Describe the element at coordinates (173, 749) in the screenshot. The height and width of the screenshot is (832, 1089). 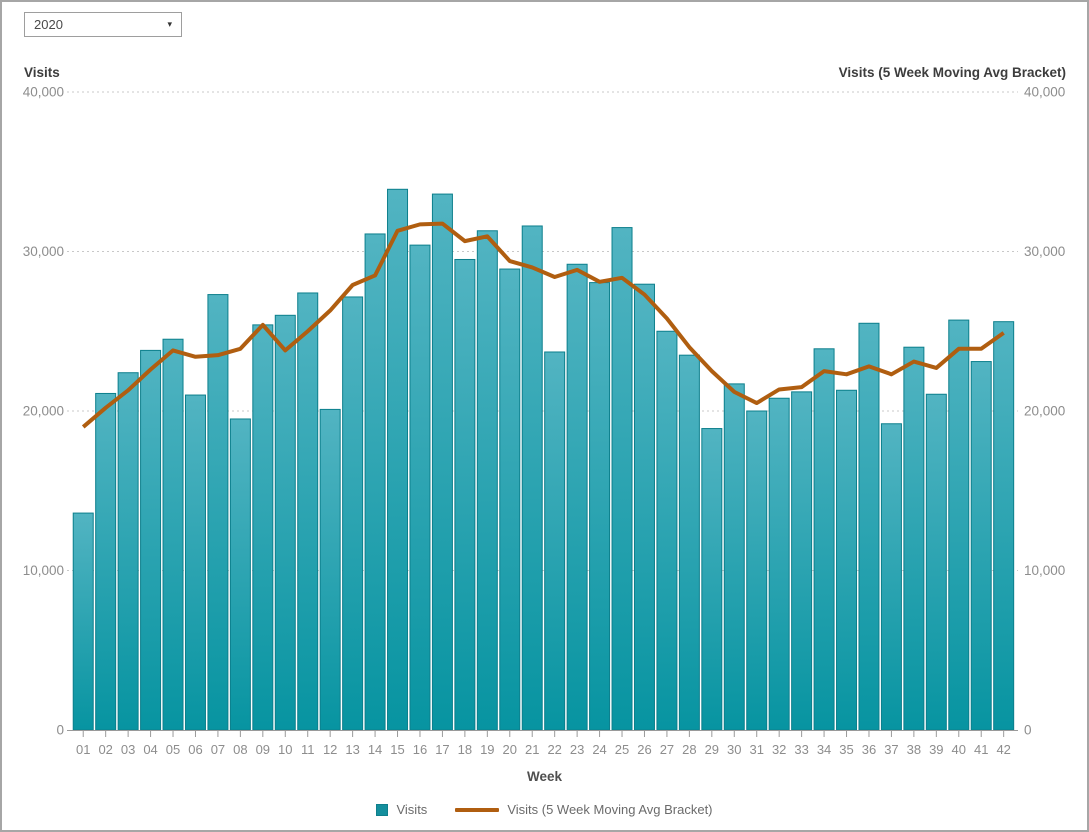
I see `x-tick-label: 05` at that location.